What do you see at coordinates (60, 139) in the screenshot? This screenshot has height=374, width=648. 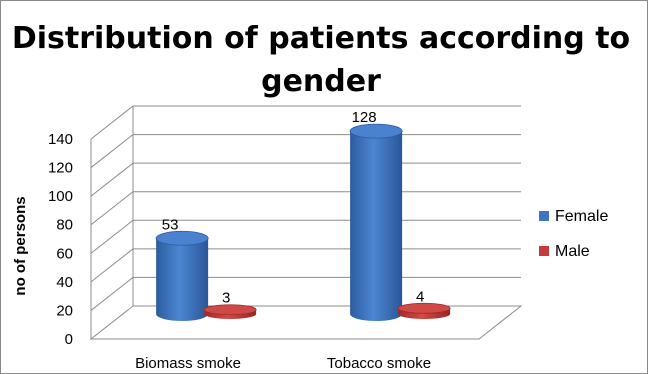 I see `y-tick-label: 140` at bounding box center [60, 139].